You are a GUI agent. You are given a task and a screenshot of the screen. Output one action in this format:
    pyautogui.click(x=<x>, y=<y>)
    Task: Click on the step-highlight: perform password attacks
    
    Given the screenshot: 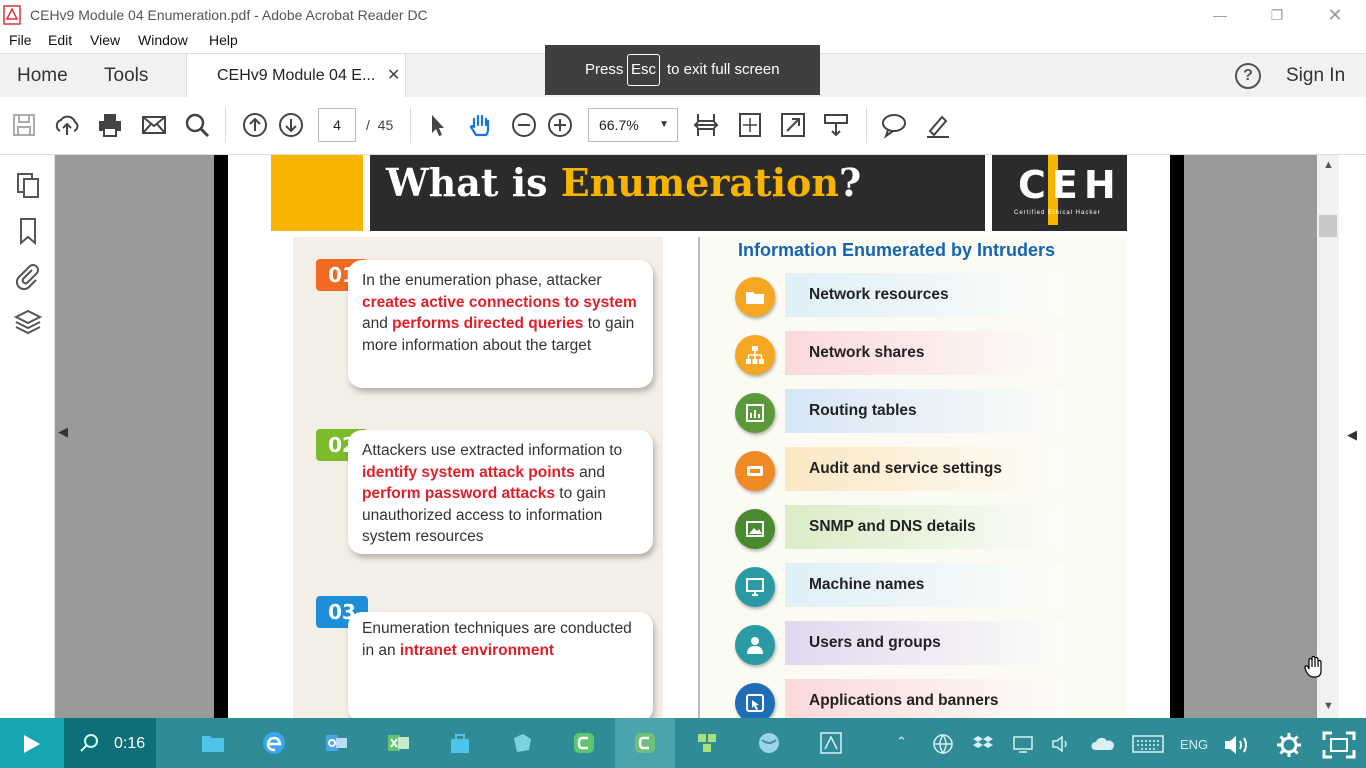 What is the action you would take?
    pyautogui.click(x=458, y=493)
    